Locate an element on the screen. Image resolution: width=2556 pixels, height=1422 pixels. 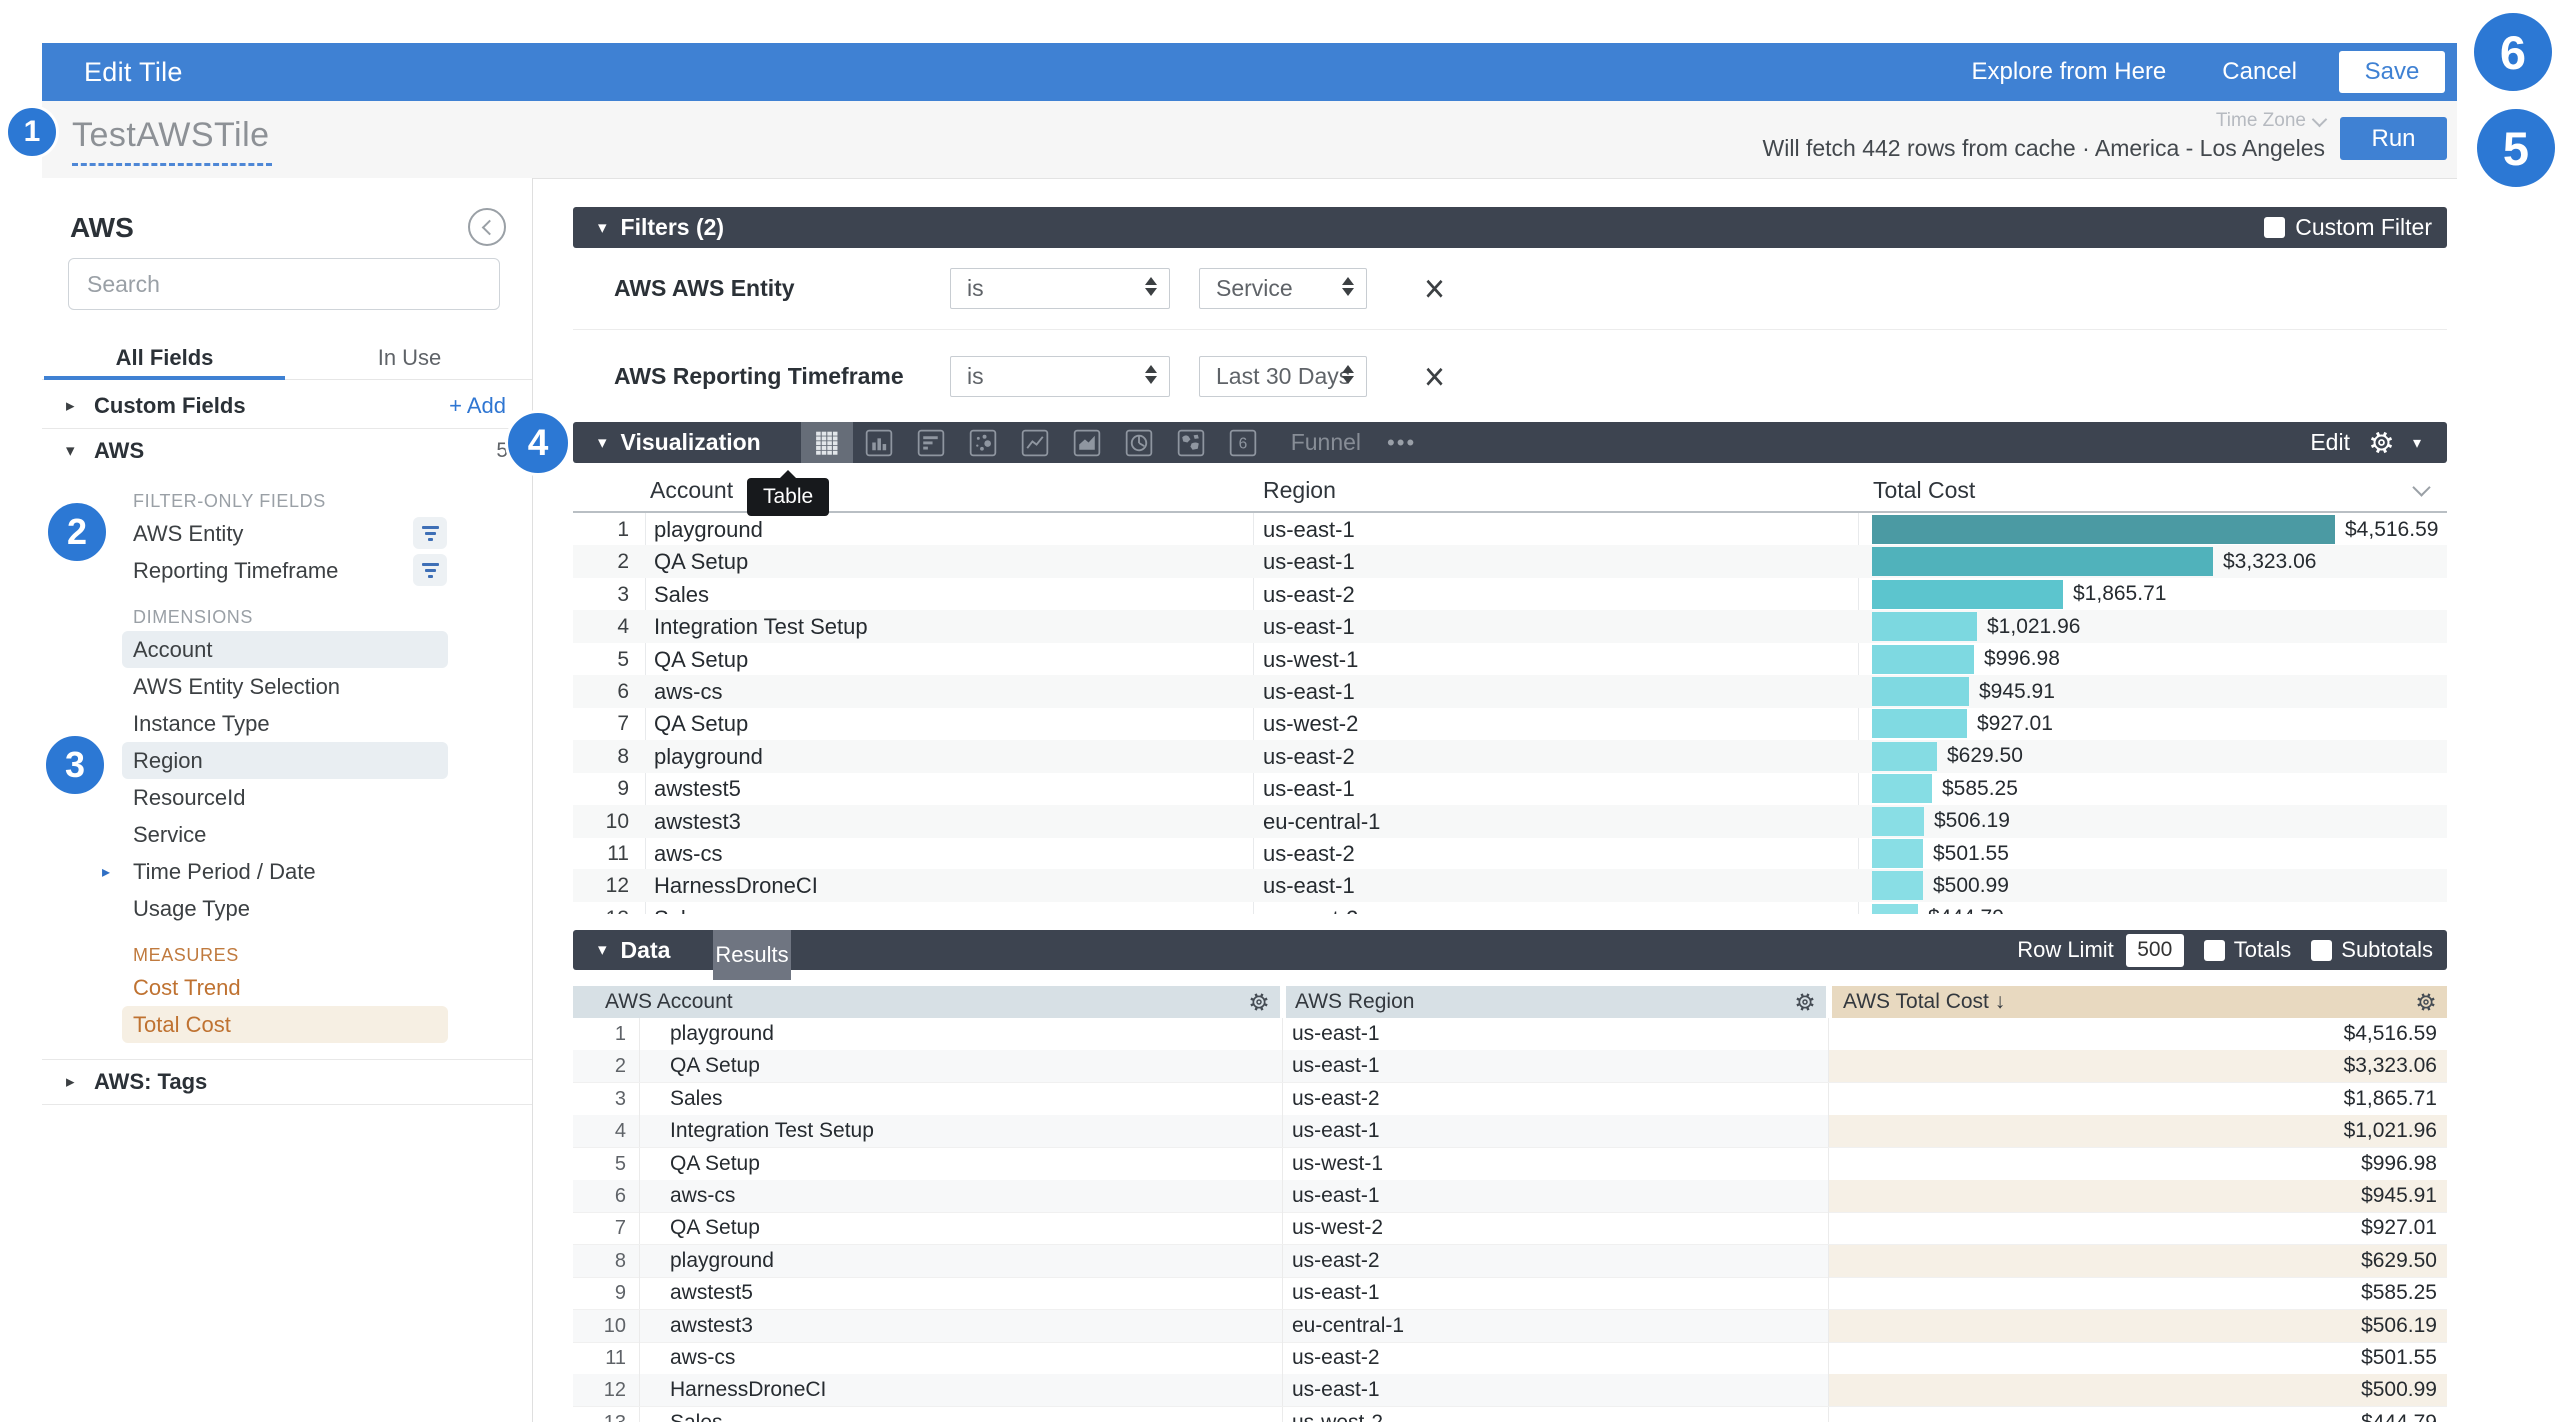
custom-filter-toggle: Custom Filter is located at coordinates (2348, 227).